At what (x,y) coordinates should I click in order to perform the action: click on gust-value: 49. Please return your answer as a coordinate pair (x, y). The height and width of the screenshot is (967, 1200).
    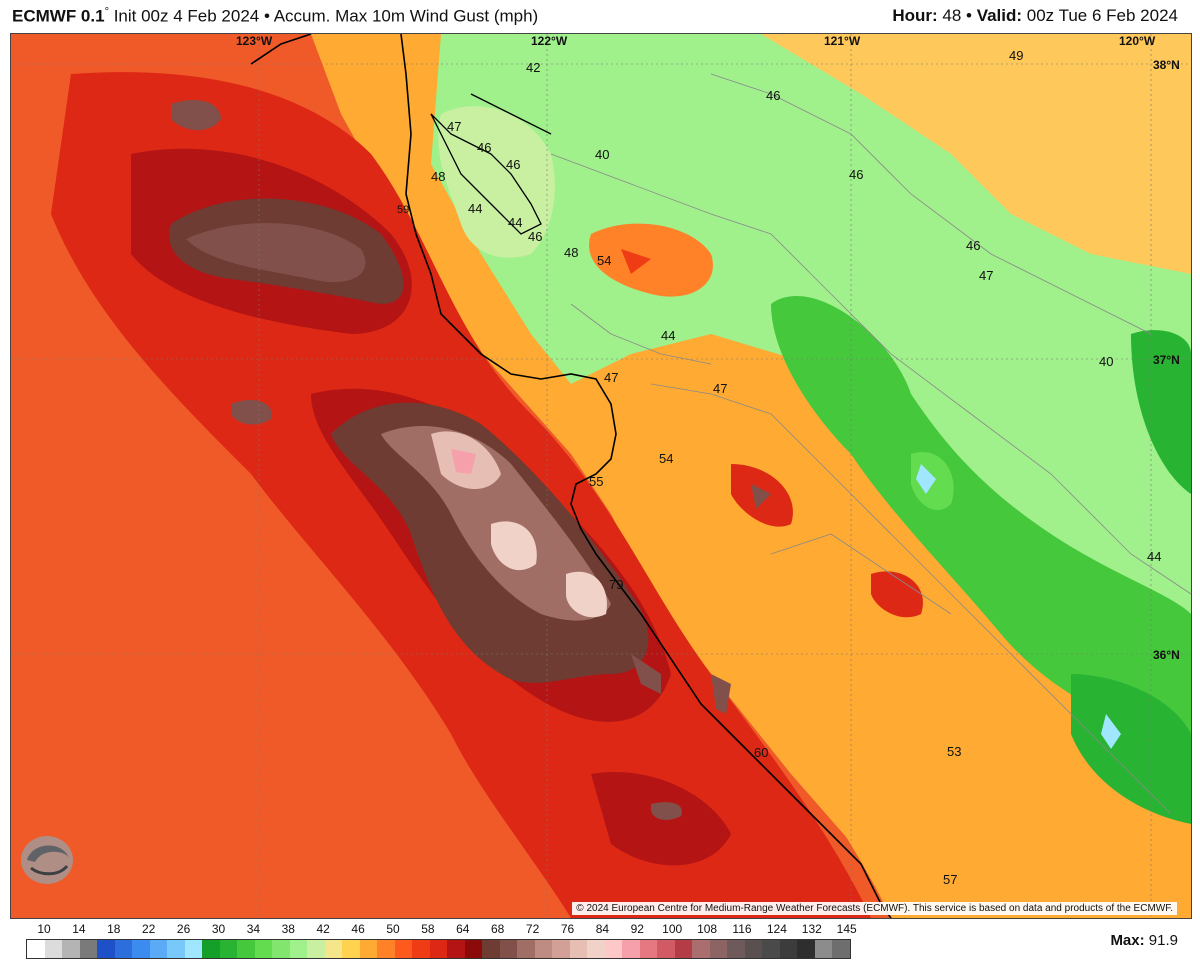
    Looking at the image, I should click on (1016, 55).